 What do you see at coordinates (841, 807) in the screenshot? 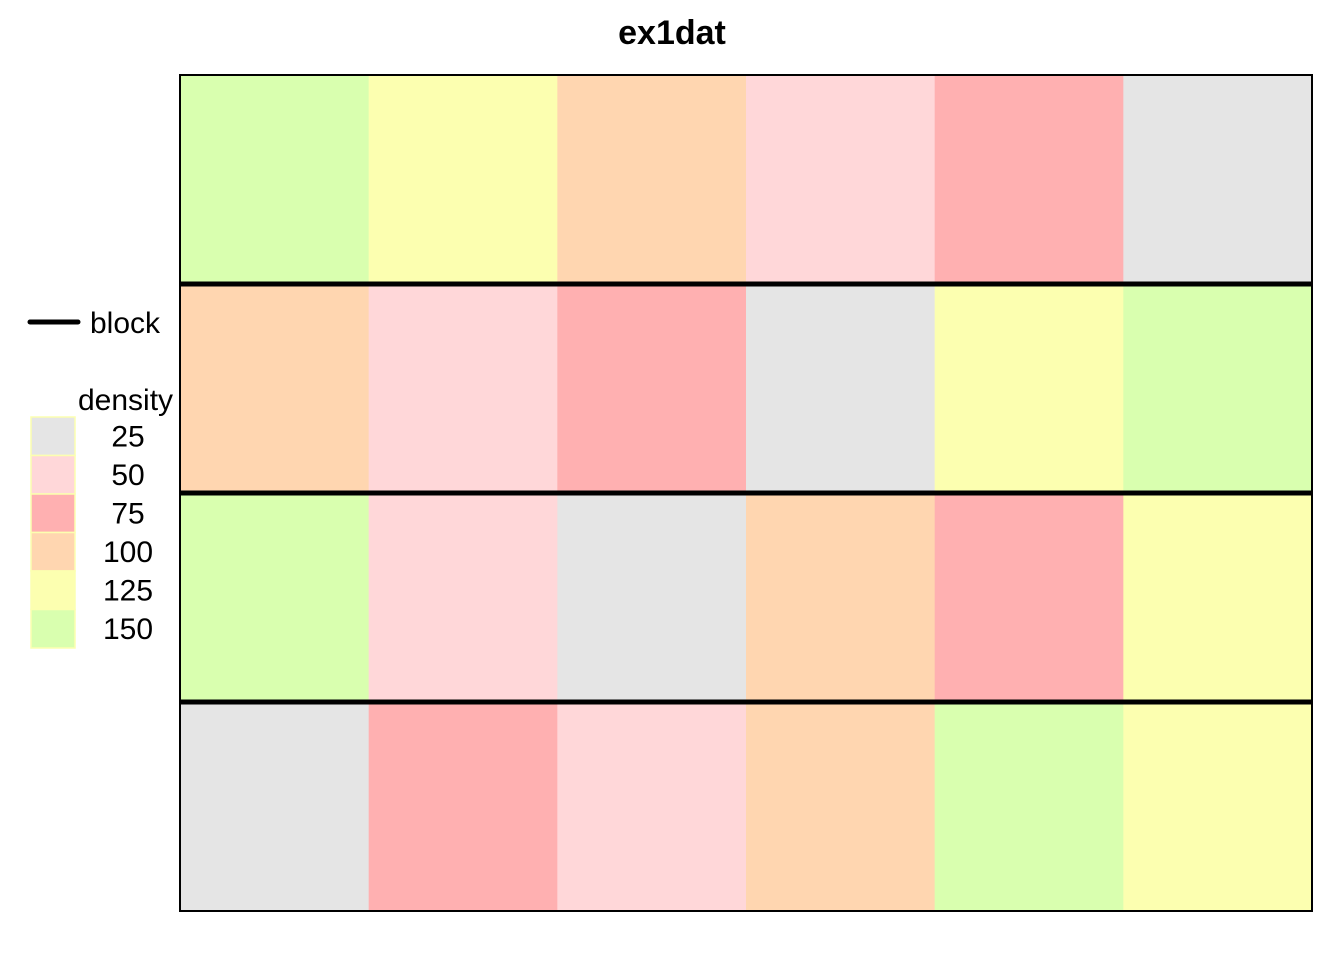
I see `heatmap-cell-r4-c4` at bounding box center [841, 807].